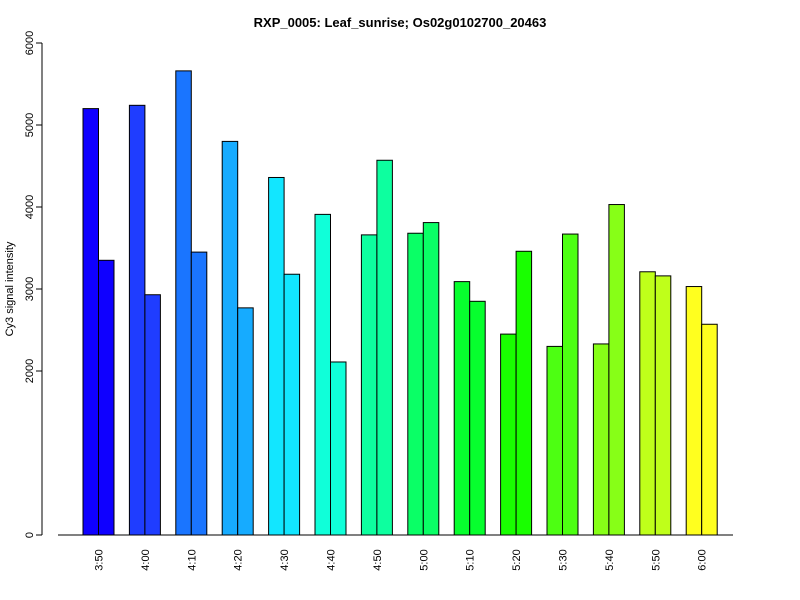 The width and height of the screenshot is (800, 600). I want to click on y-tick-label: 5000, so click(30, 125).